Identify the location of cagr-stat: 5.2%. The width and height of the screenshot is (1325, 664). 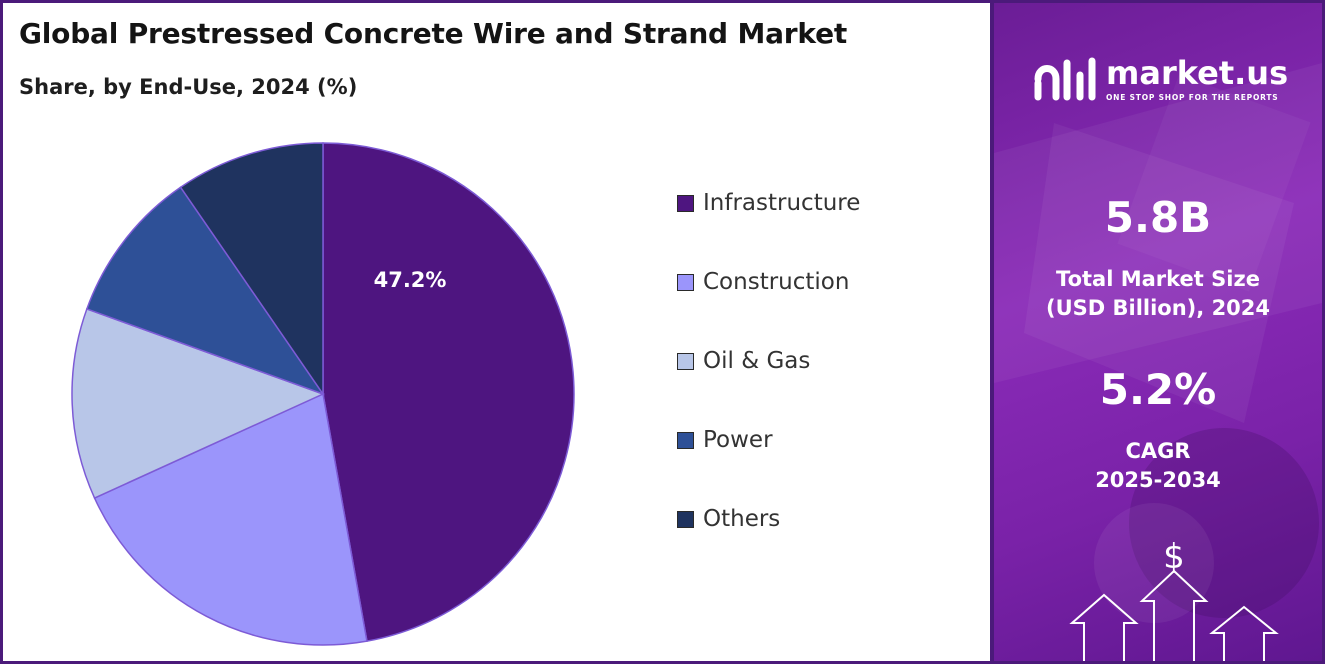
(1158, 389).